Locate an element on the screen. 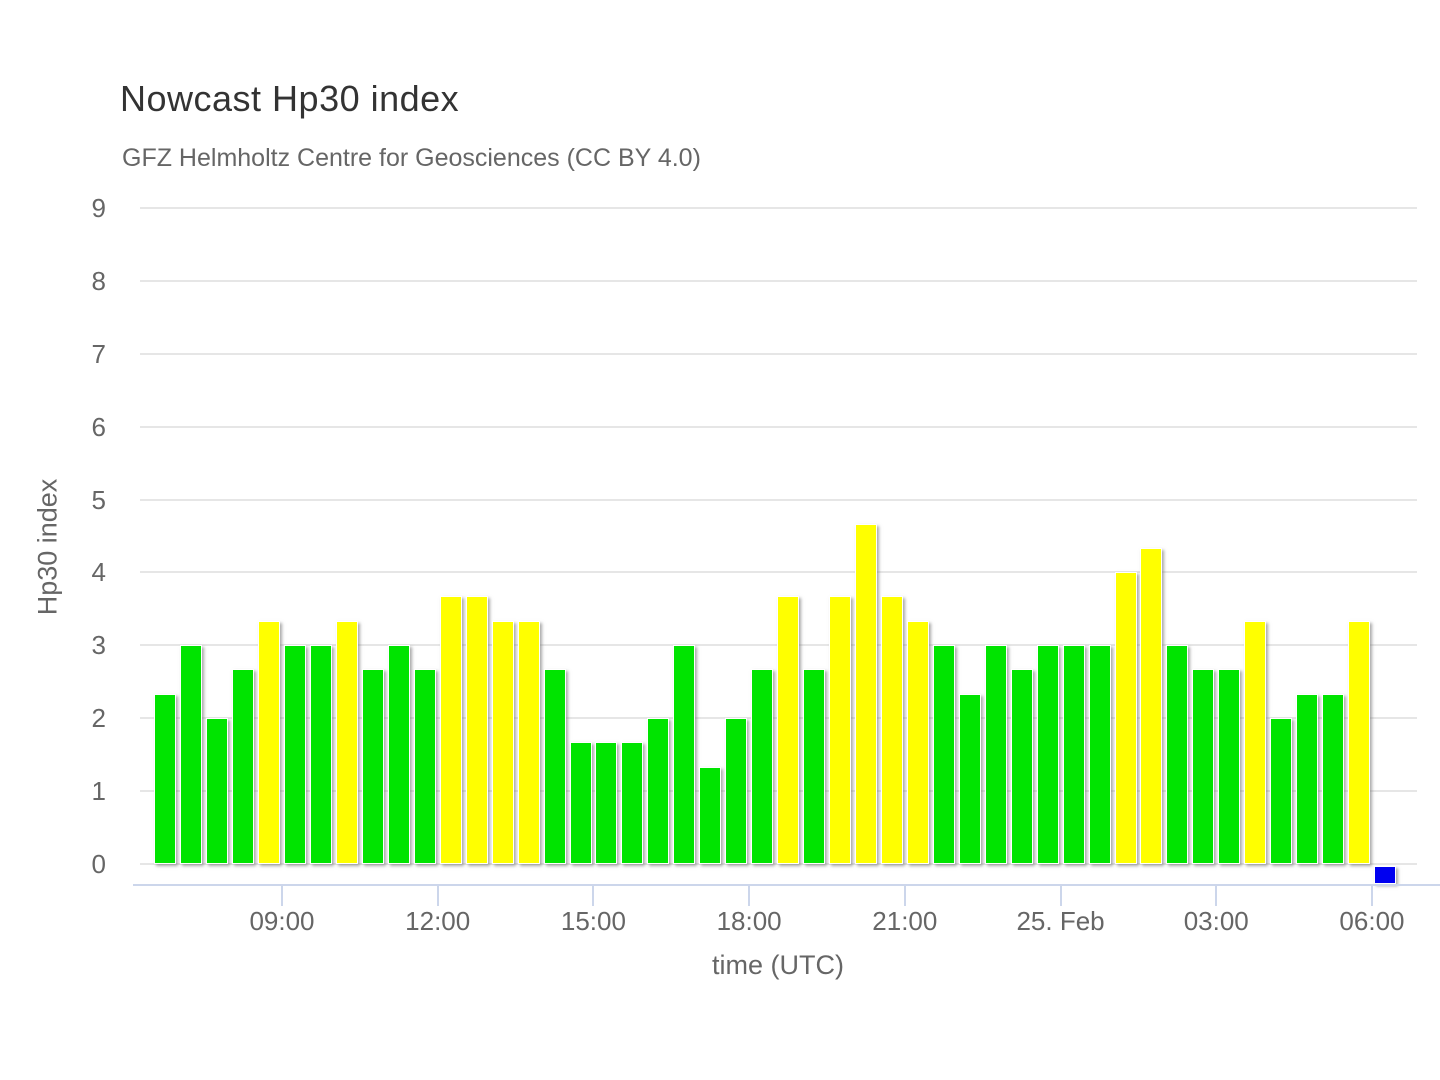 Image resolution: width=1440 pixels, height=1080 pixels. x-axis-tick-label: 03:00 is located at coordinates (1216, 921).